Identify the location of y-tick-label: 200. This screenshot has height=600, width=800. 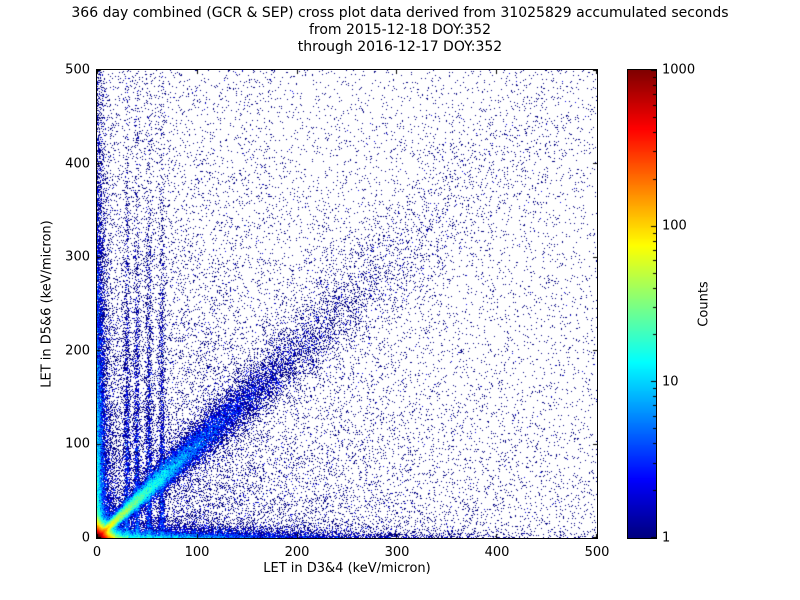
(77, 351).